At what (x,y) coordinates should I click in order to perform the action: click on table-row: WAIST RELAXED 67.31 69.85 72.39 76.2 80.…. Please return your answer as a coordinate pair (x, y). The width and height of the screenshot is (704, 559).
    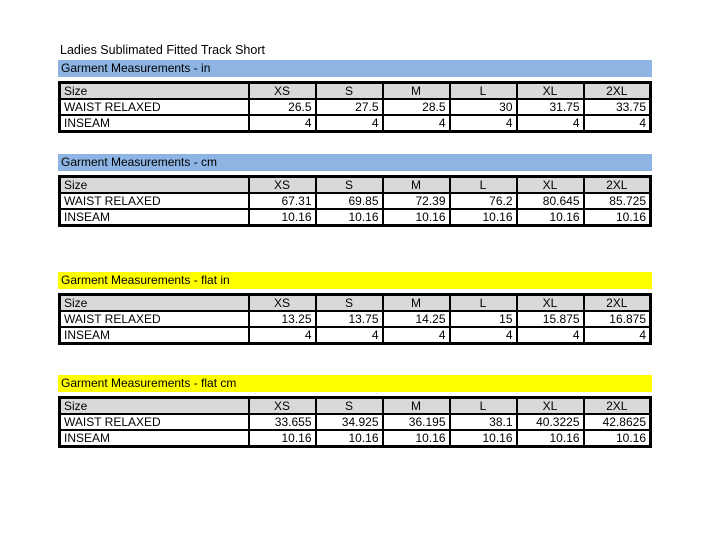
    Looking at the image, I should click on (355, 201).